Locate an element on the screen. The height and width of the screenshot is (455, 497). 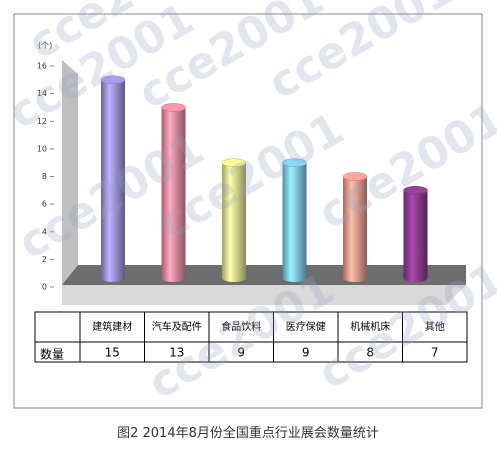
table-border is located at coordinates (251, 337).